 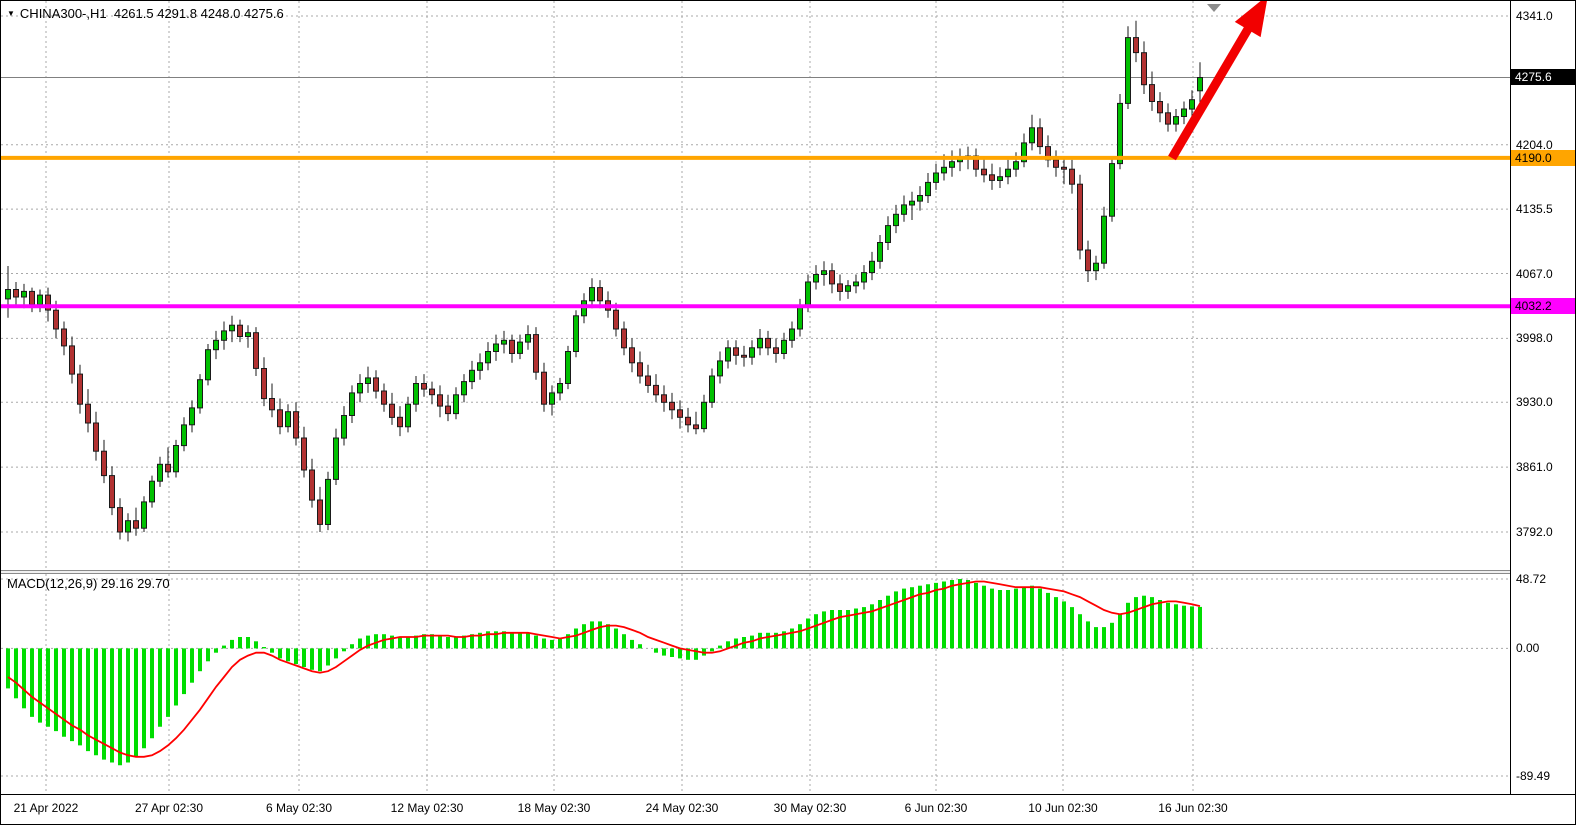 What do you see at coordinates (151, 13) in the screenshot?
I see `symbol-ohlc-text: CHINA300-,H1 4261.5 4291.8 4248.0 4275.6` at bounding box center [151, 13].